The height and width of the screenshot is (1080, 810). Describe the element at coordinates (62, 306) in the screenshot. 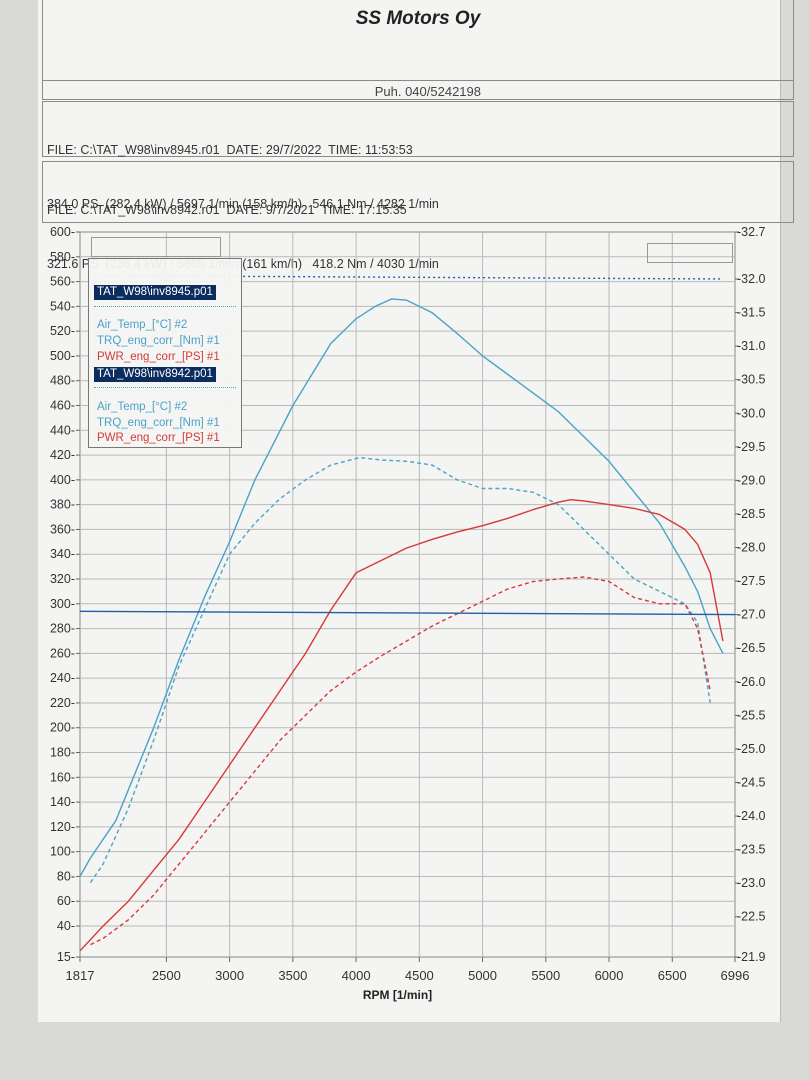

I see `y-left-tick-label: 540-` at that location.